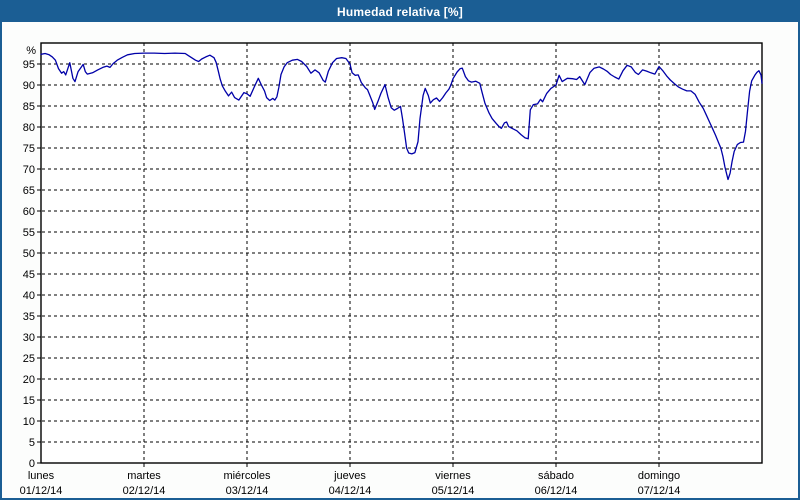 The image size is (800, 500). What do you see at coordinates (247, 491) in the screenshot?
I see `x-date-label: 03/12/14` at bounding box center [247, 491].